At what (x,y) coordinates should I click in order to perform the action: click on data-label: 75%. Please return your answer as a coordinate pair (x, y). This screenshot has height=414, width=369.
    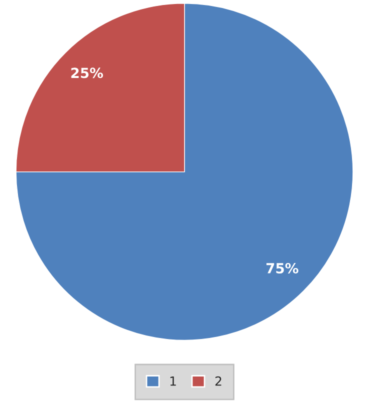
    Looking at the image, I should click on (282, 268).